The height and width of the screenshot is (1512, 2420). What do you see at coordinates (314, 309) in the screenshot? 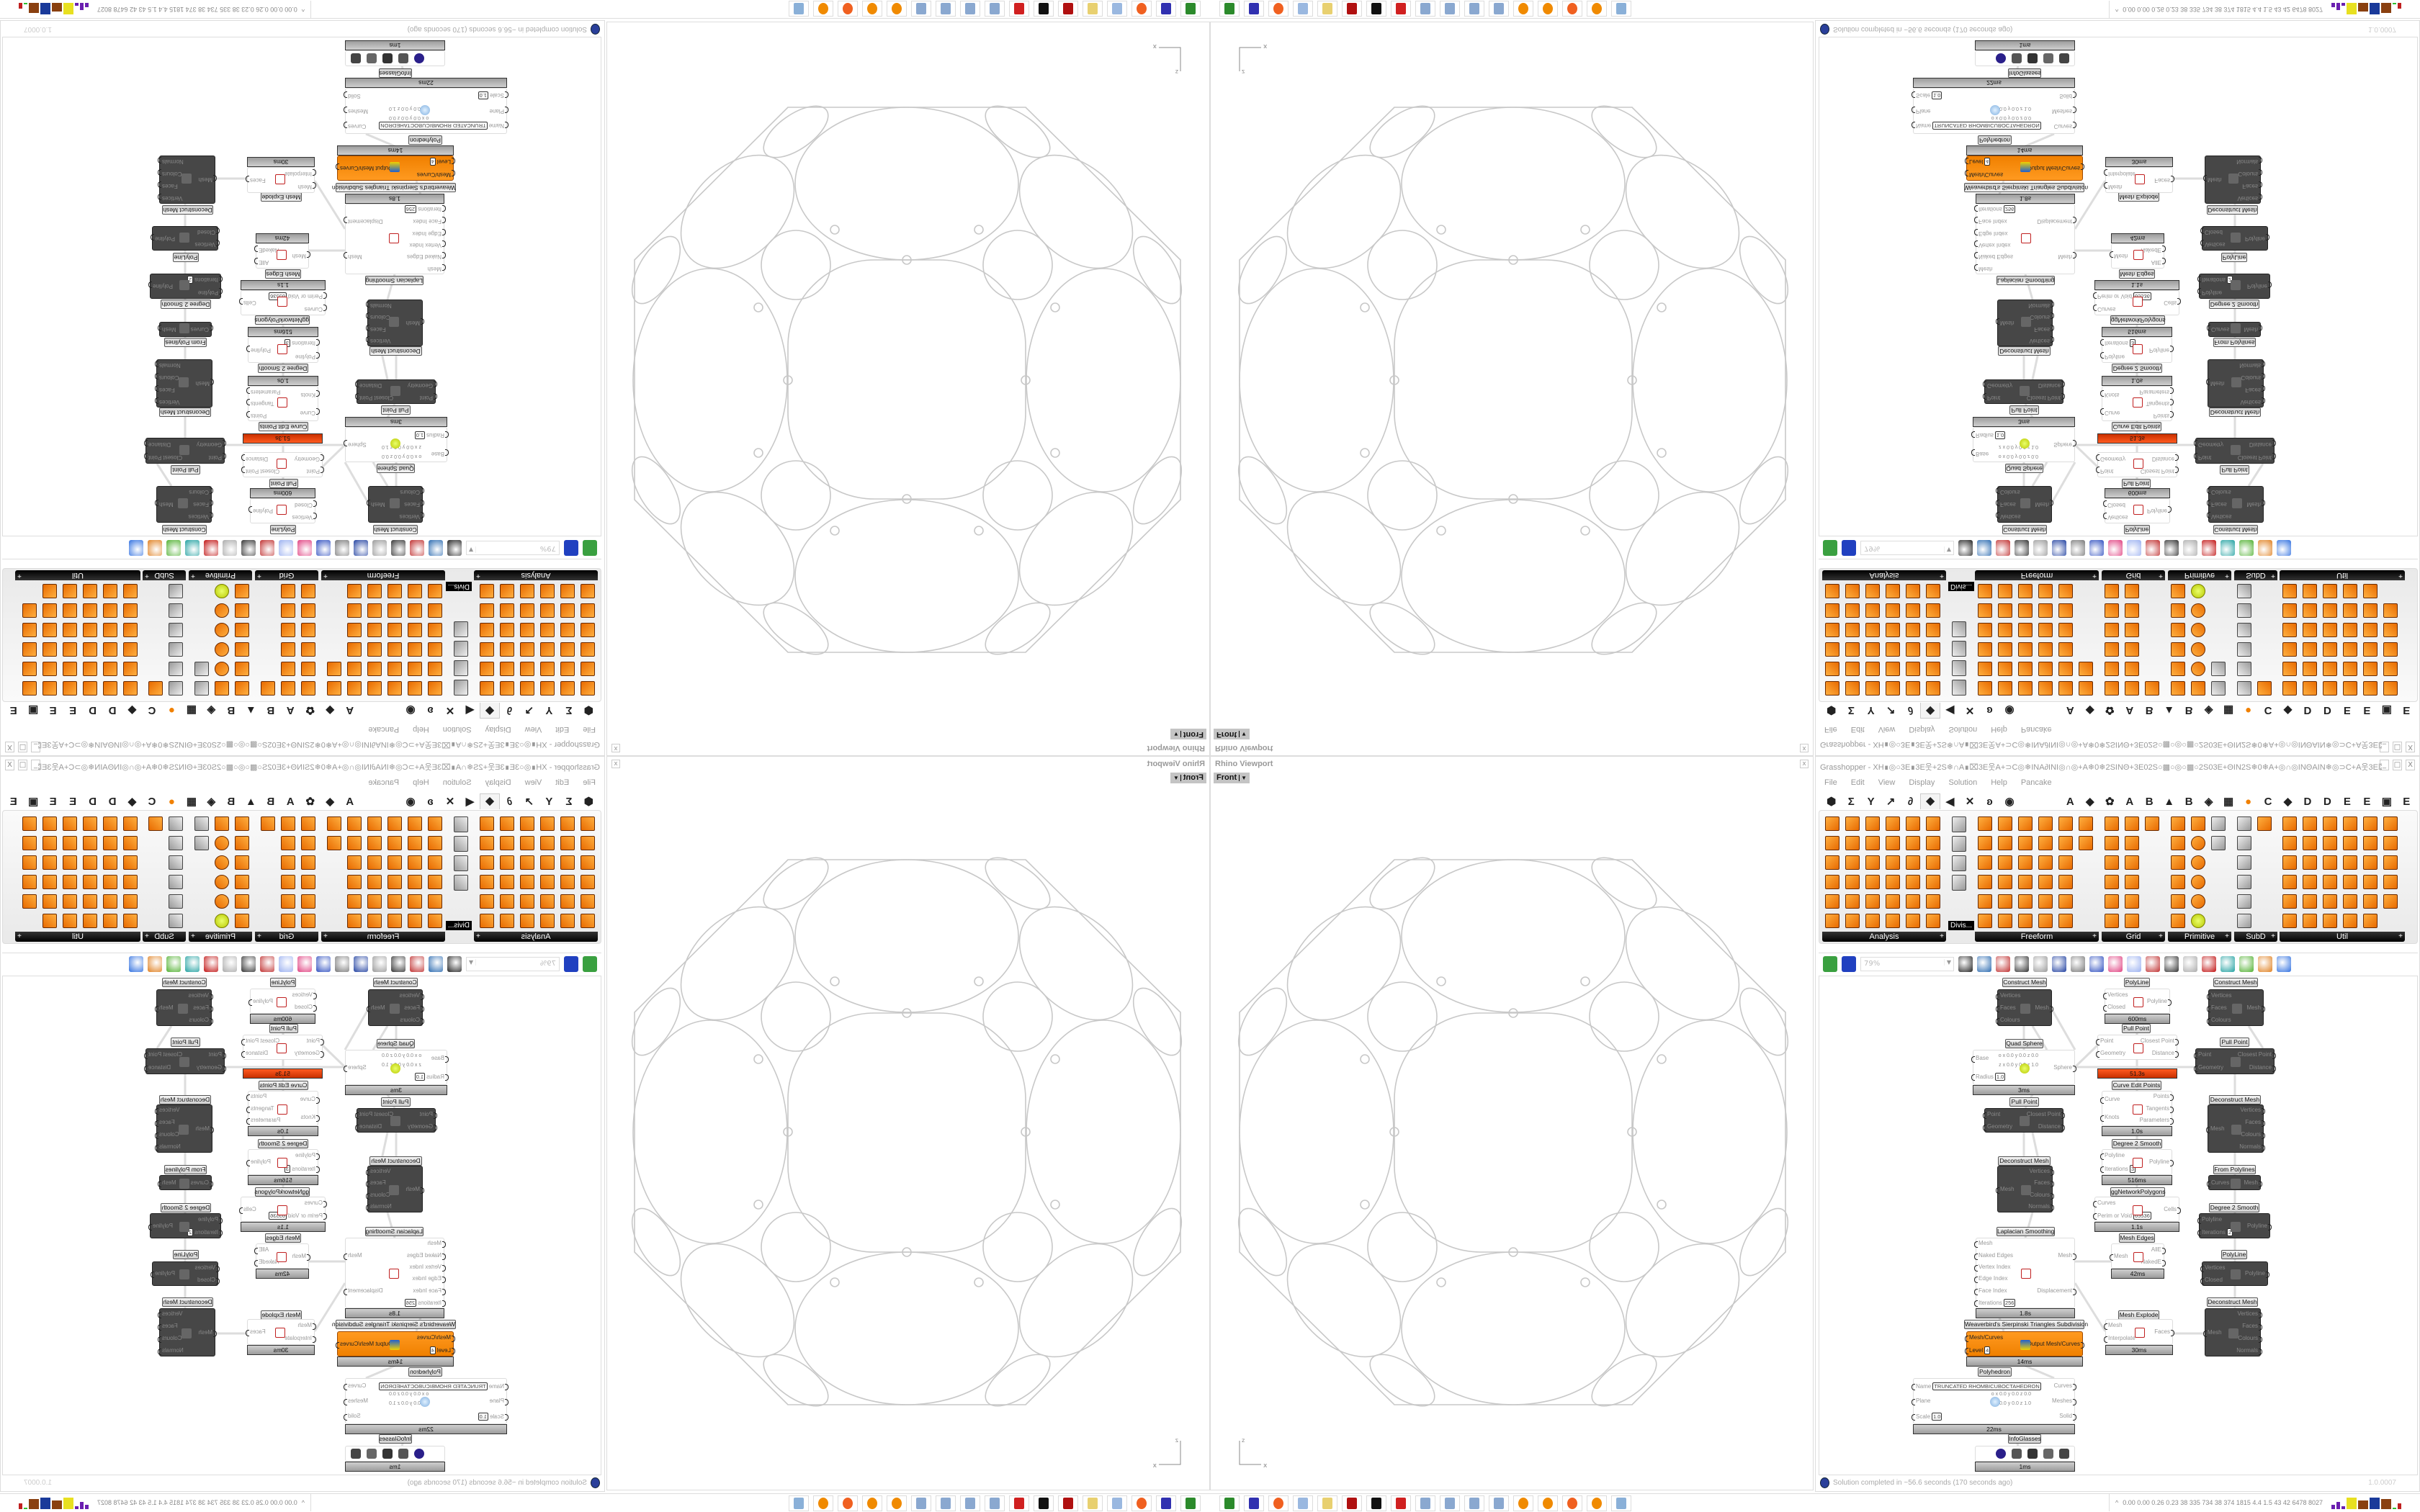
I see `input-param: Curves` at bounding box center [314, 309].